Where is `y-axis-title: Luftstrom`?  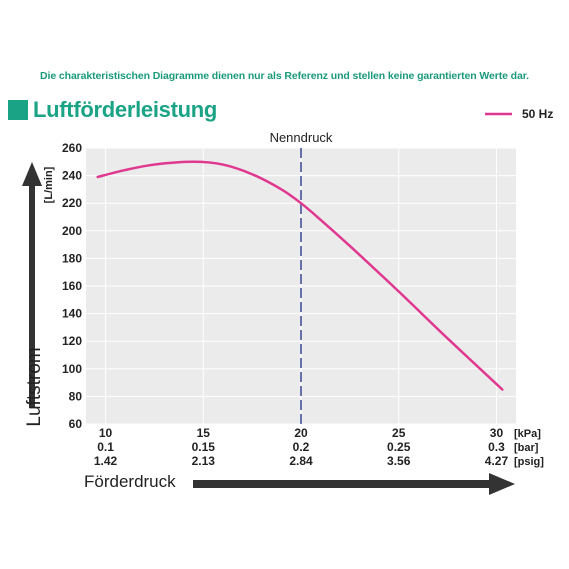
y-axis-title: Luftstrom is located at coordinates (34, 386).